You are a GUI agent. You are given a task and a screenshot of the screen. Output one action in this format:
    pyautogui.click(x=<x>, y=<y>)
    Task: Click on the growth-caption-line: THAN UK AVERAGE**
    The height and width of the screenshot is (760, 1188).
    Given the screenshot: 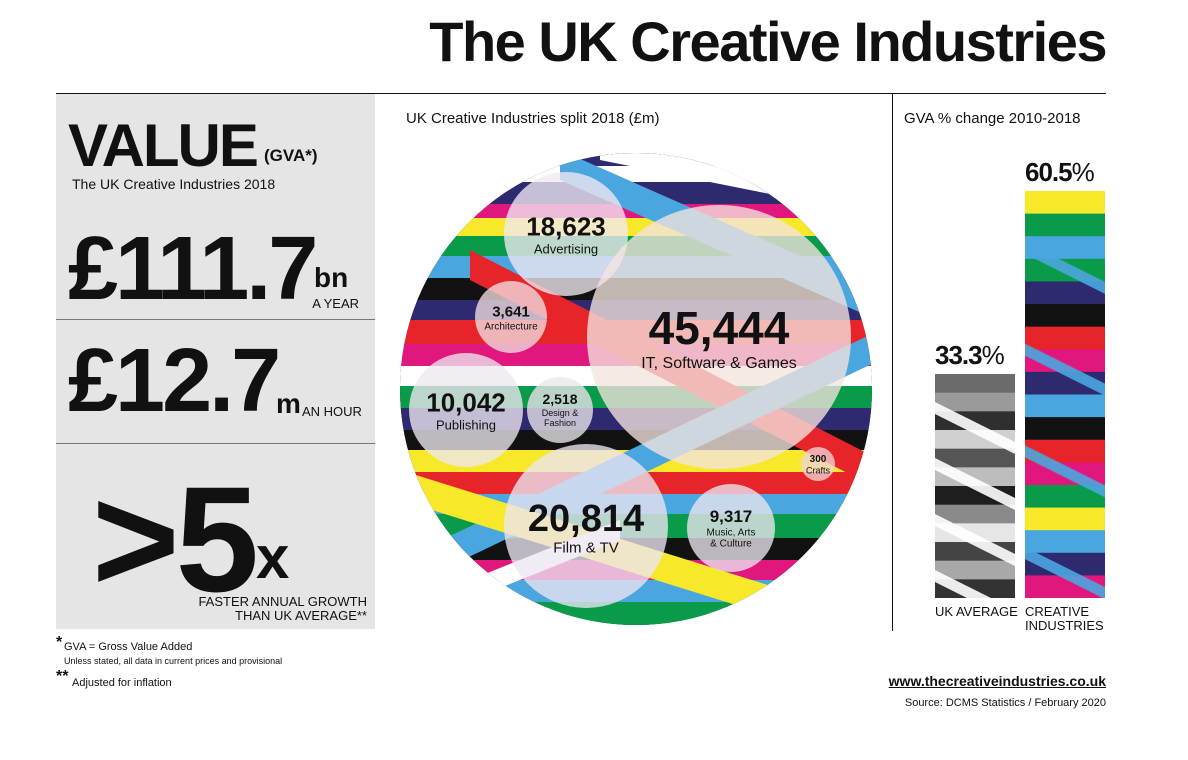 What is the action you would take?
    pyautogui.click(x=301, y=616)
    